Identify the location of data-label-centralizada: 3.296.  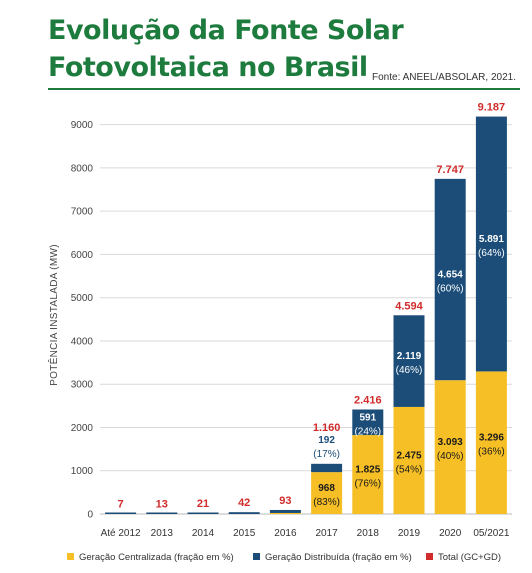
(491, 438).